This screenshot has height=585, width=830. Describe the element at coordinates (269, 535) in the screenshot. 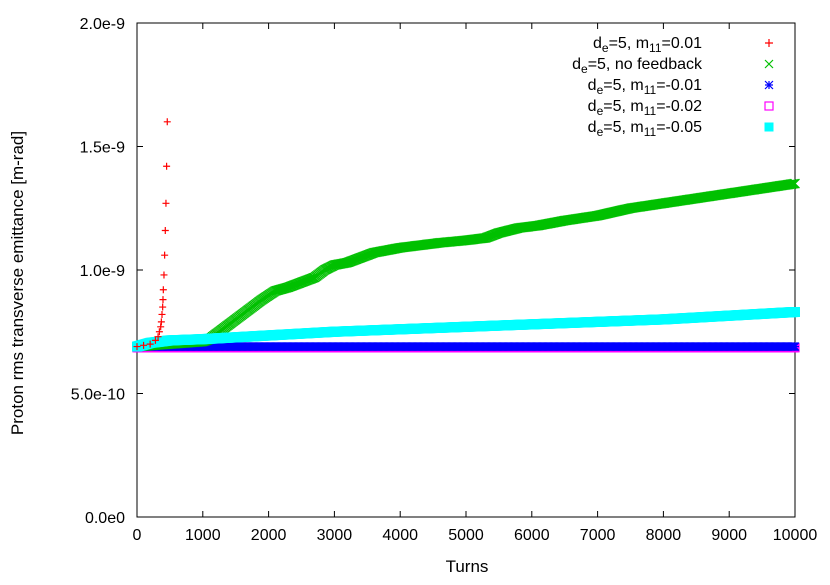

I see `x-tick-label: 2000` at that location.